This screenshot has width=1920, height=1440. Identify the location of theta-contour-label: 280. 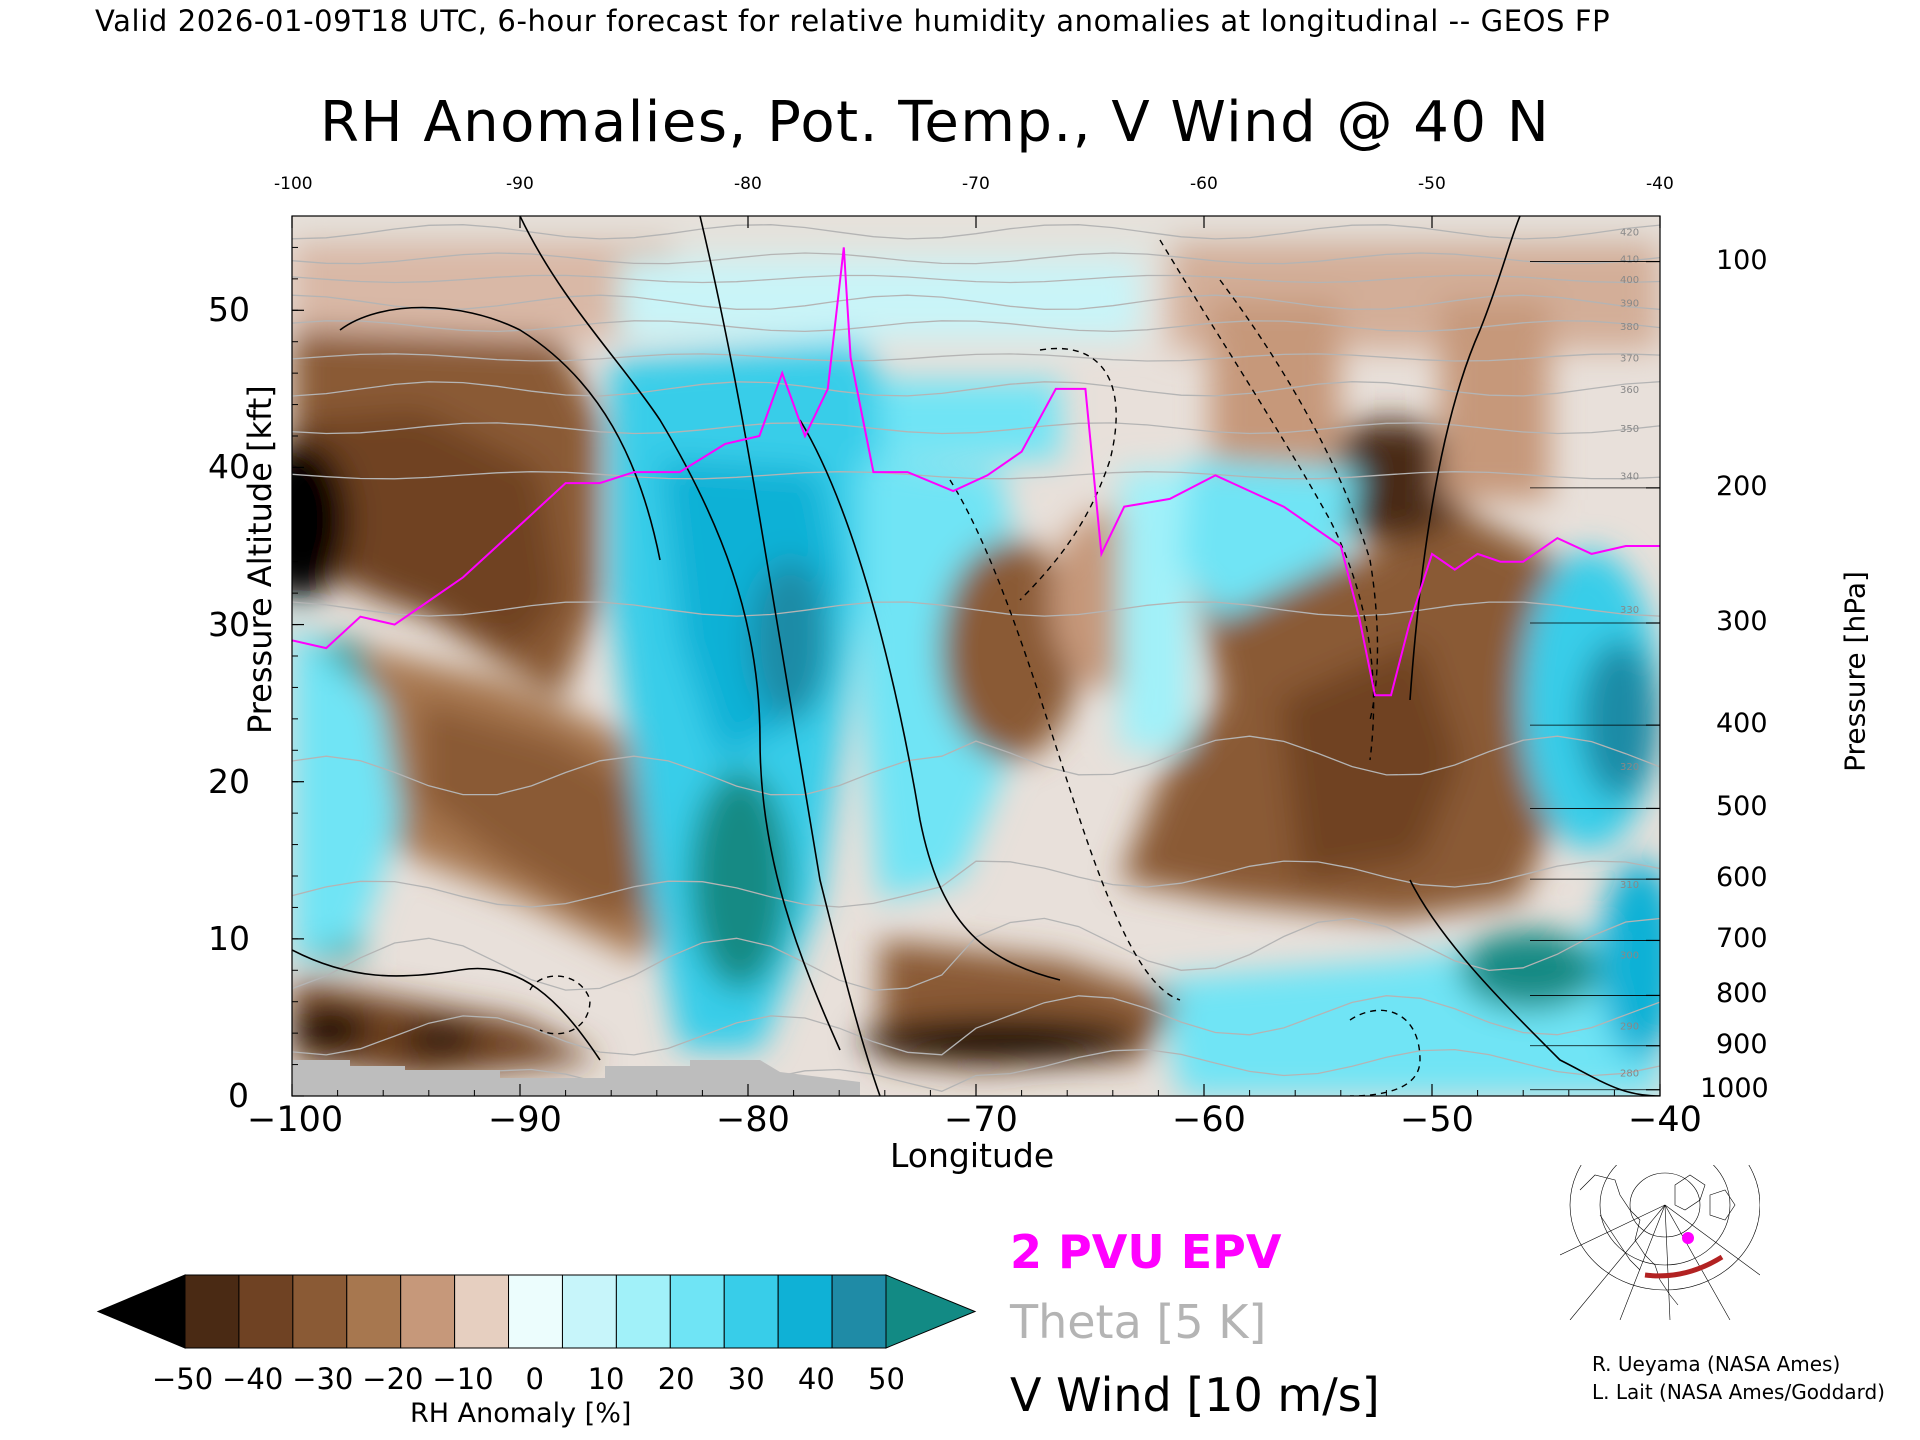
(1629, 1073).